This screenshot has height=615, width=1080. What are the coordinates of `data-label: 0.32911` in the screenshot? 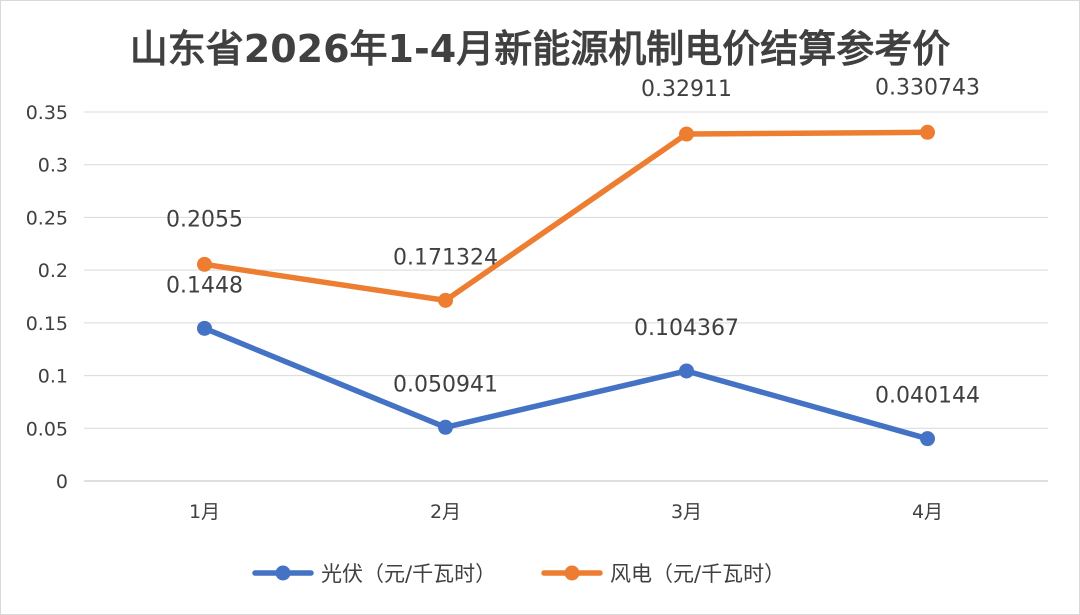 It's located at (686, 89).